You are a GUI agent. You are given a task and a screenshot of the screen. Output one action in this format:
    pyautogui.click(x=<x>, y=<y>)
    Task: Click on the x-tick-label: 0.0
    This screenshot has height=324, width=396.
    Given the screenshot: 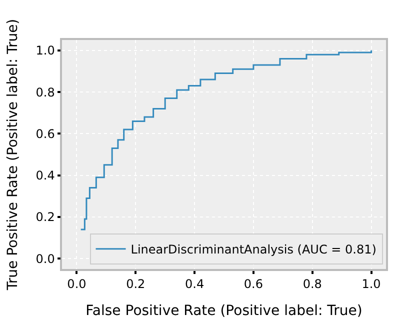 What is the action you would take?
    pyautogui.click(x=76, y=284)
    